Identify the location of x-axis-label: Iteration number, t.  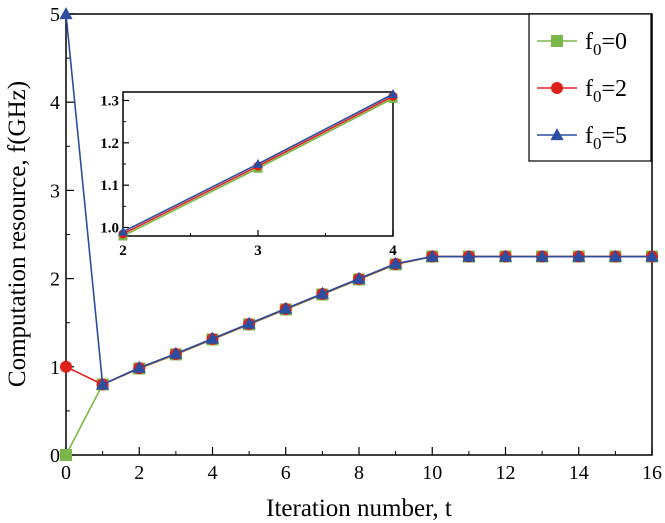
(359, 508).